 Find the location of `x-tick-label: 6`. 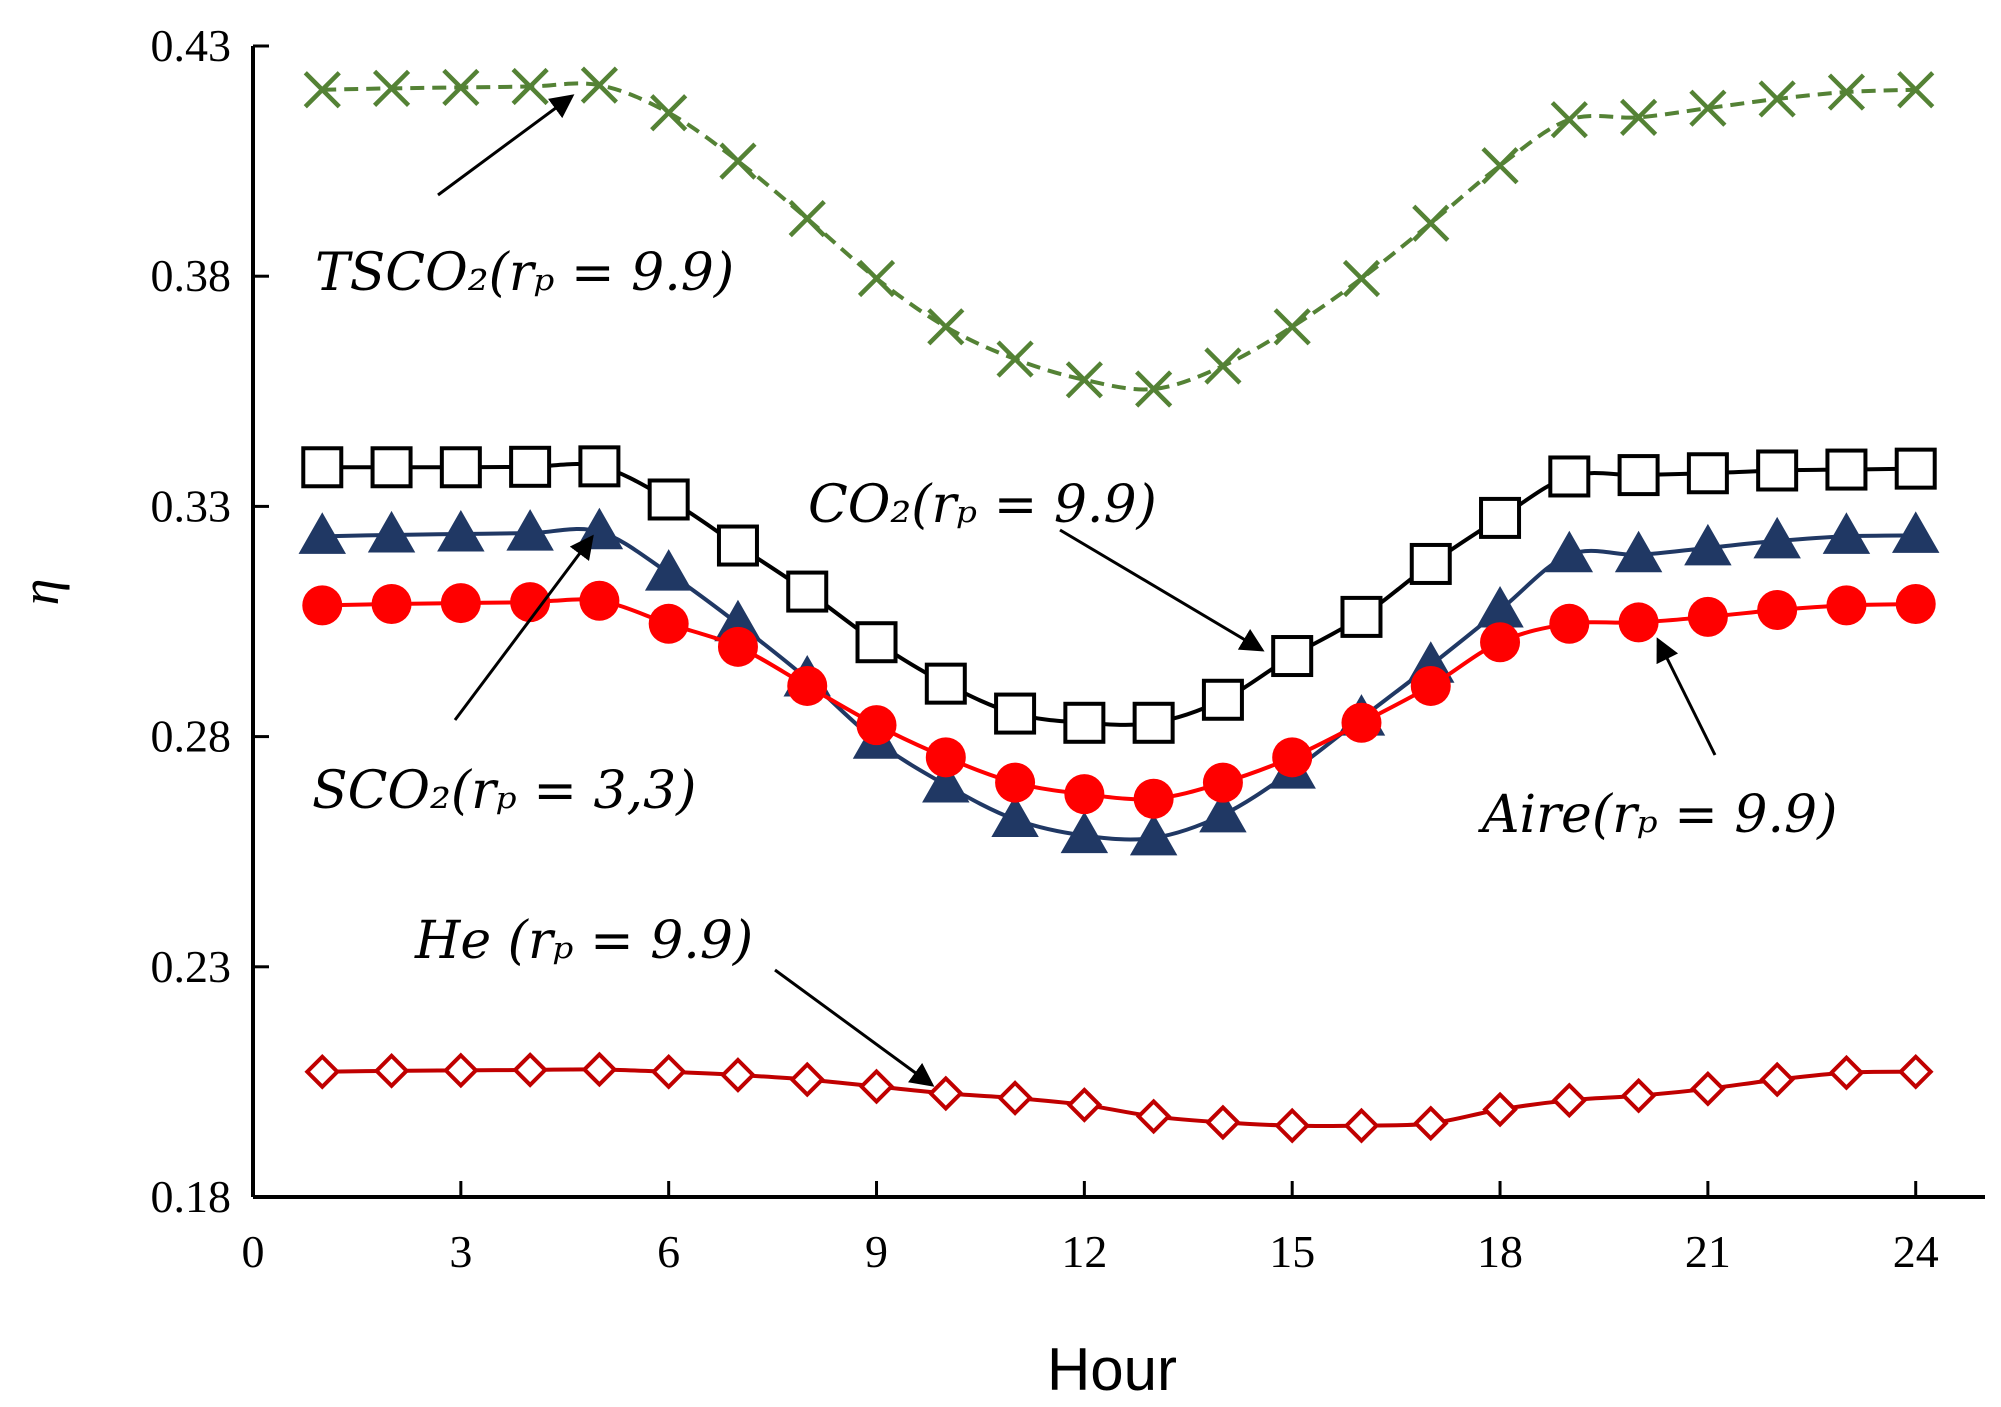

x-tick-label: 6 is located at coordinates (668, 1251).